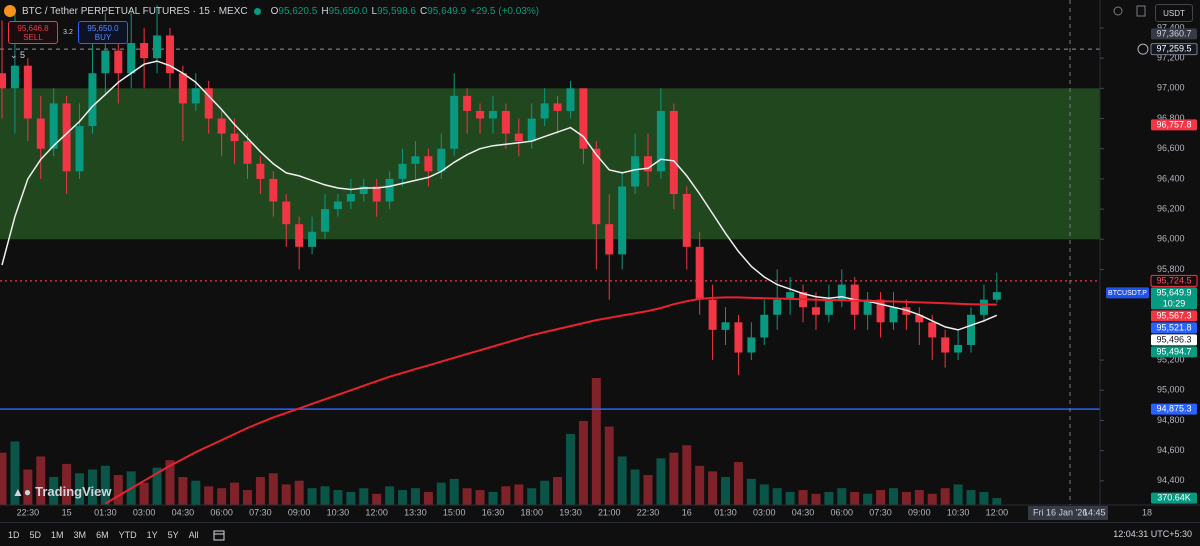 The width and height of the screenshot is (1200, 546). What do you see at coordinates (1147, 512) in the screenshot?
I see `x-tick-label: 18` at bounding box center [1147, 512].